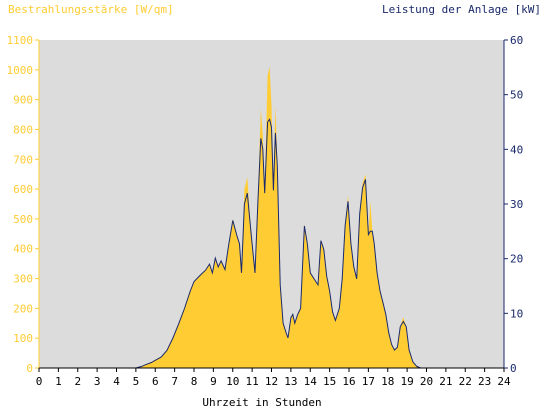 Image resolution: width=544 pixels, height=408 pixels. What do you see at coordinates (20, 40) in the screenshot?
I see `left-tick-label: 1100` at bounding box center [20, 40].